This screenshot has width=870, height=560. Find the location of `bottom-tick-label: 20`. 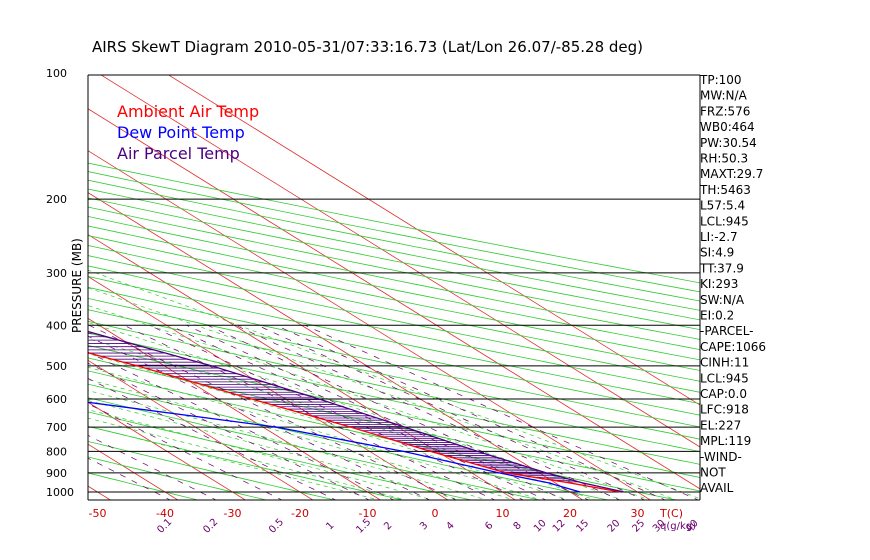

bottom-tick-label: 20 is located at coordinates (570, 513).